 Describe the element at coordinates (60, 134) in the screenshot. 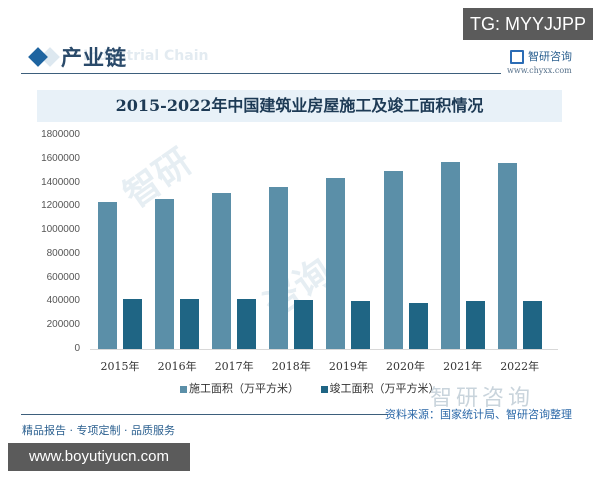

I see `y-tick-label: 1800000` at that location.